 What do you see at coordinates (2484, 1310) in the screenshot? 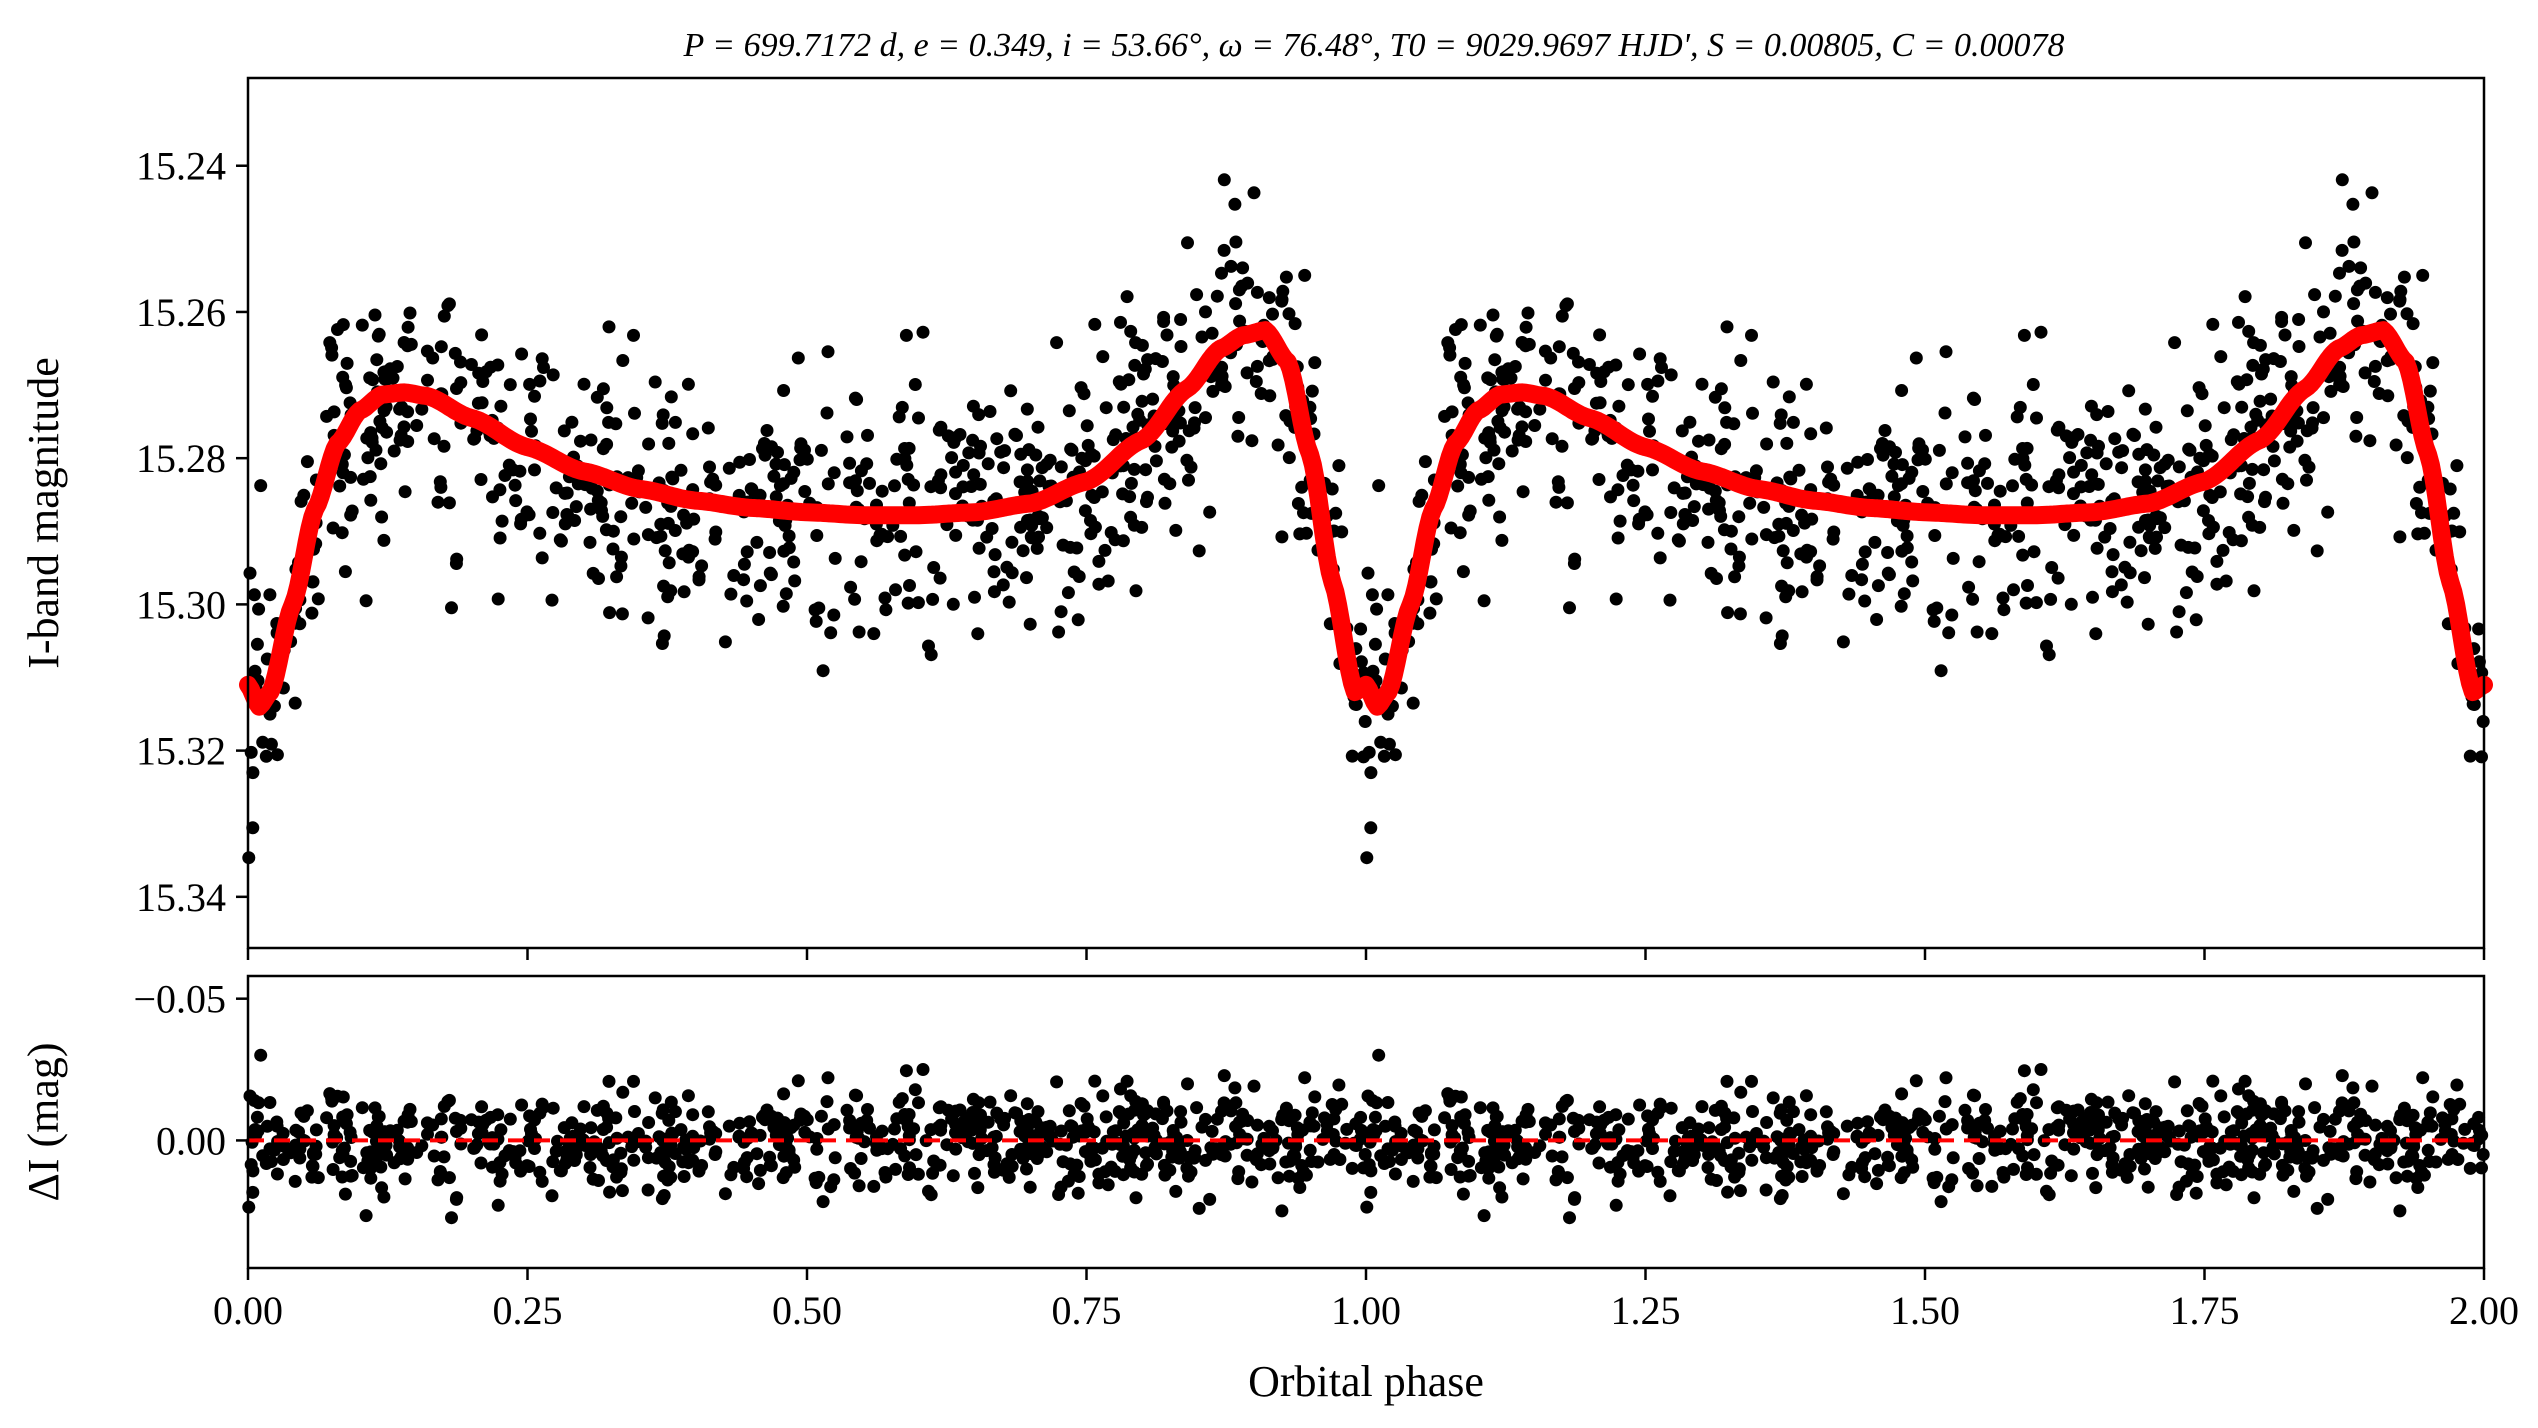
I see `x-tick-label: 2.00` at bounding box center [2484, 1310].